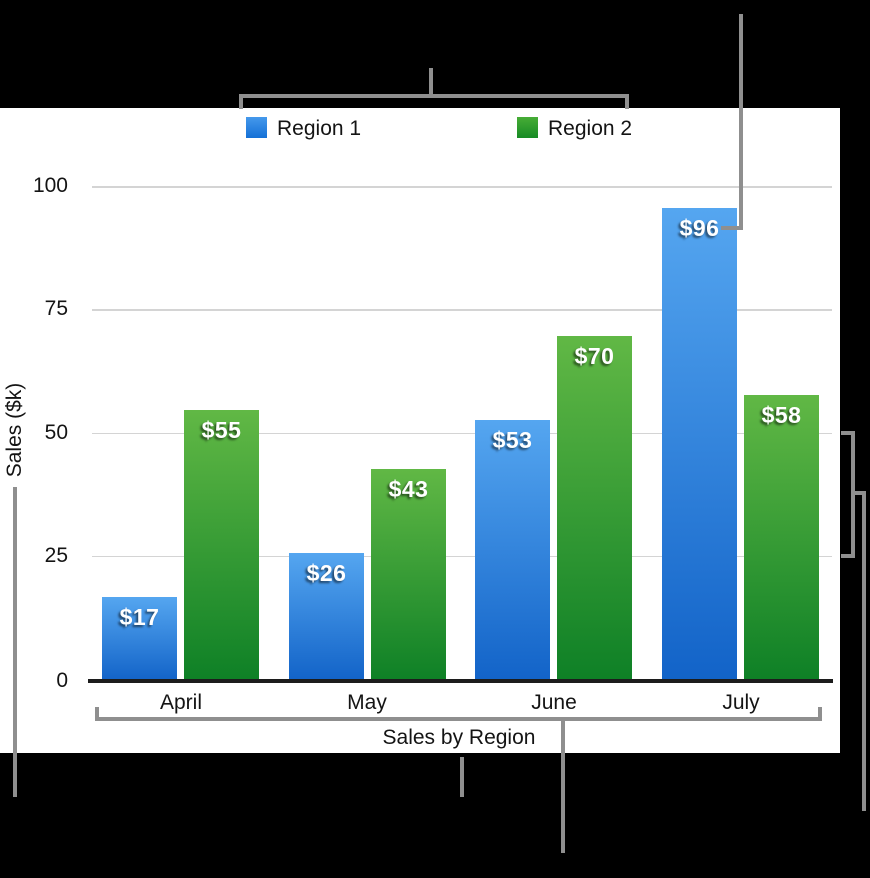  What do you see at coordinates (326, 617) in the screenshot?
I see `bar-region-1-may: $26` at bounding box center [326, 617].